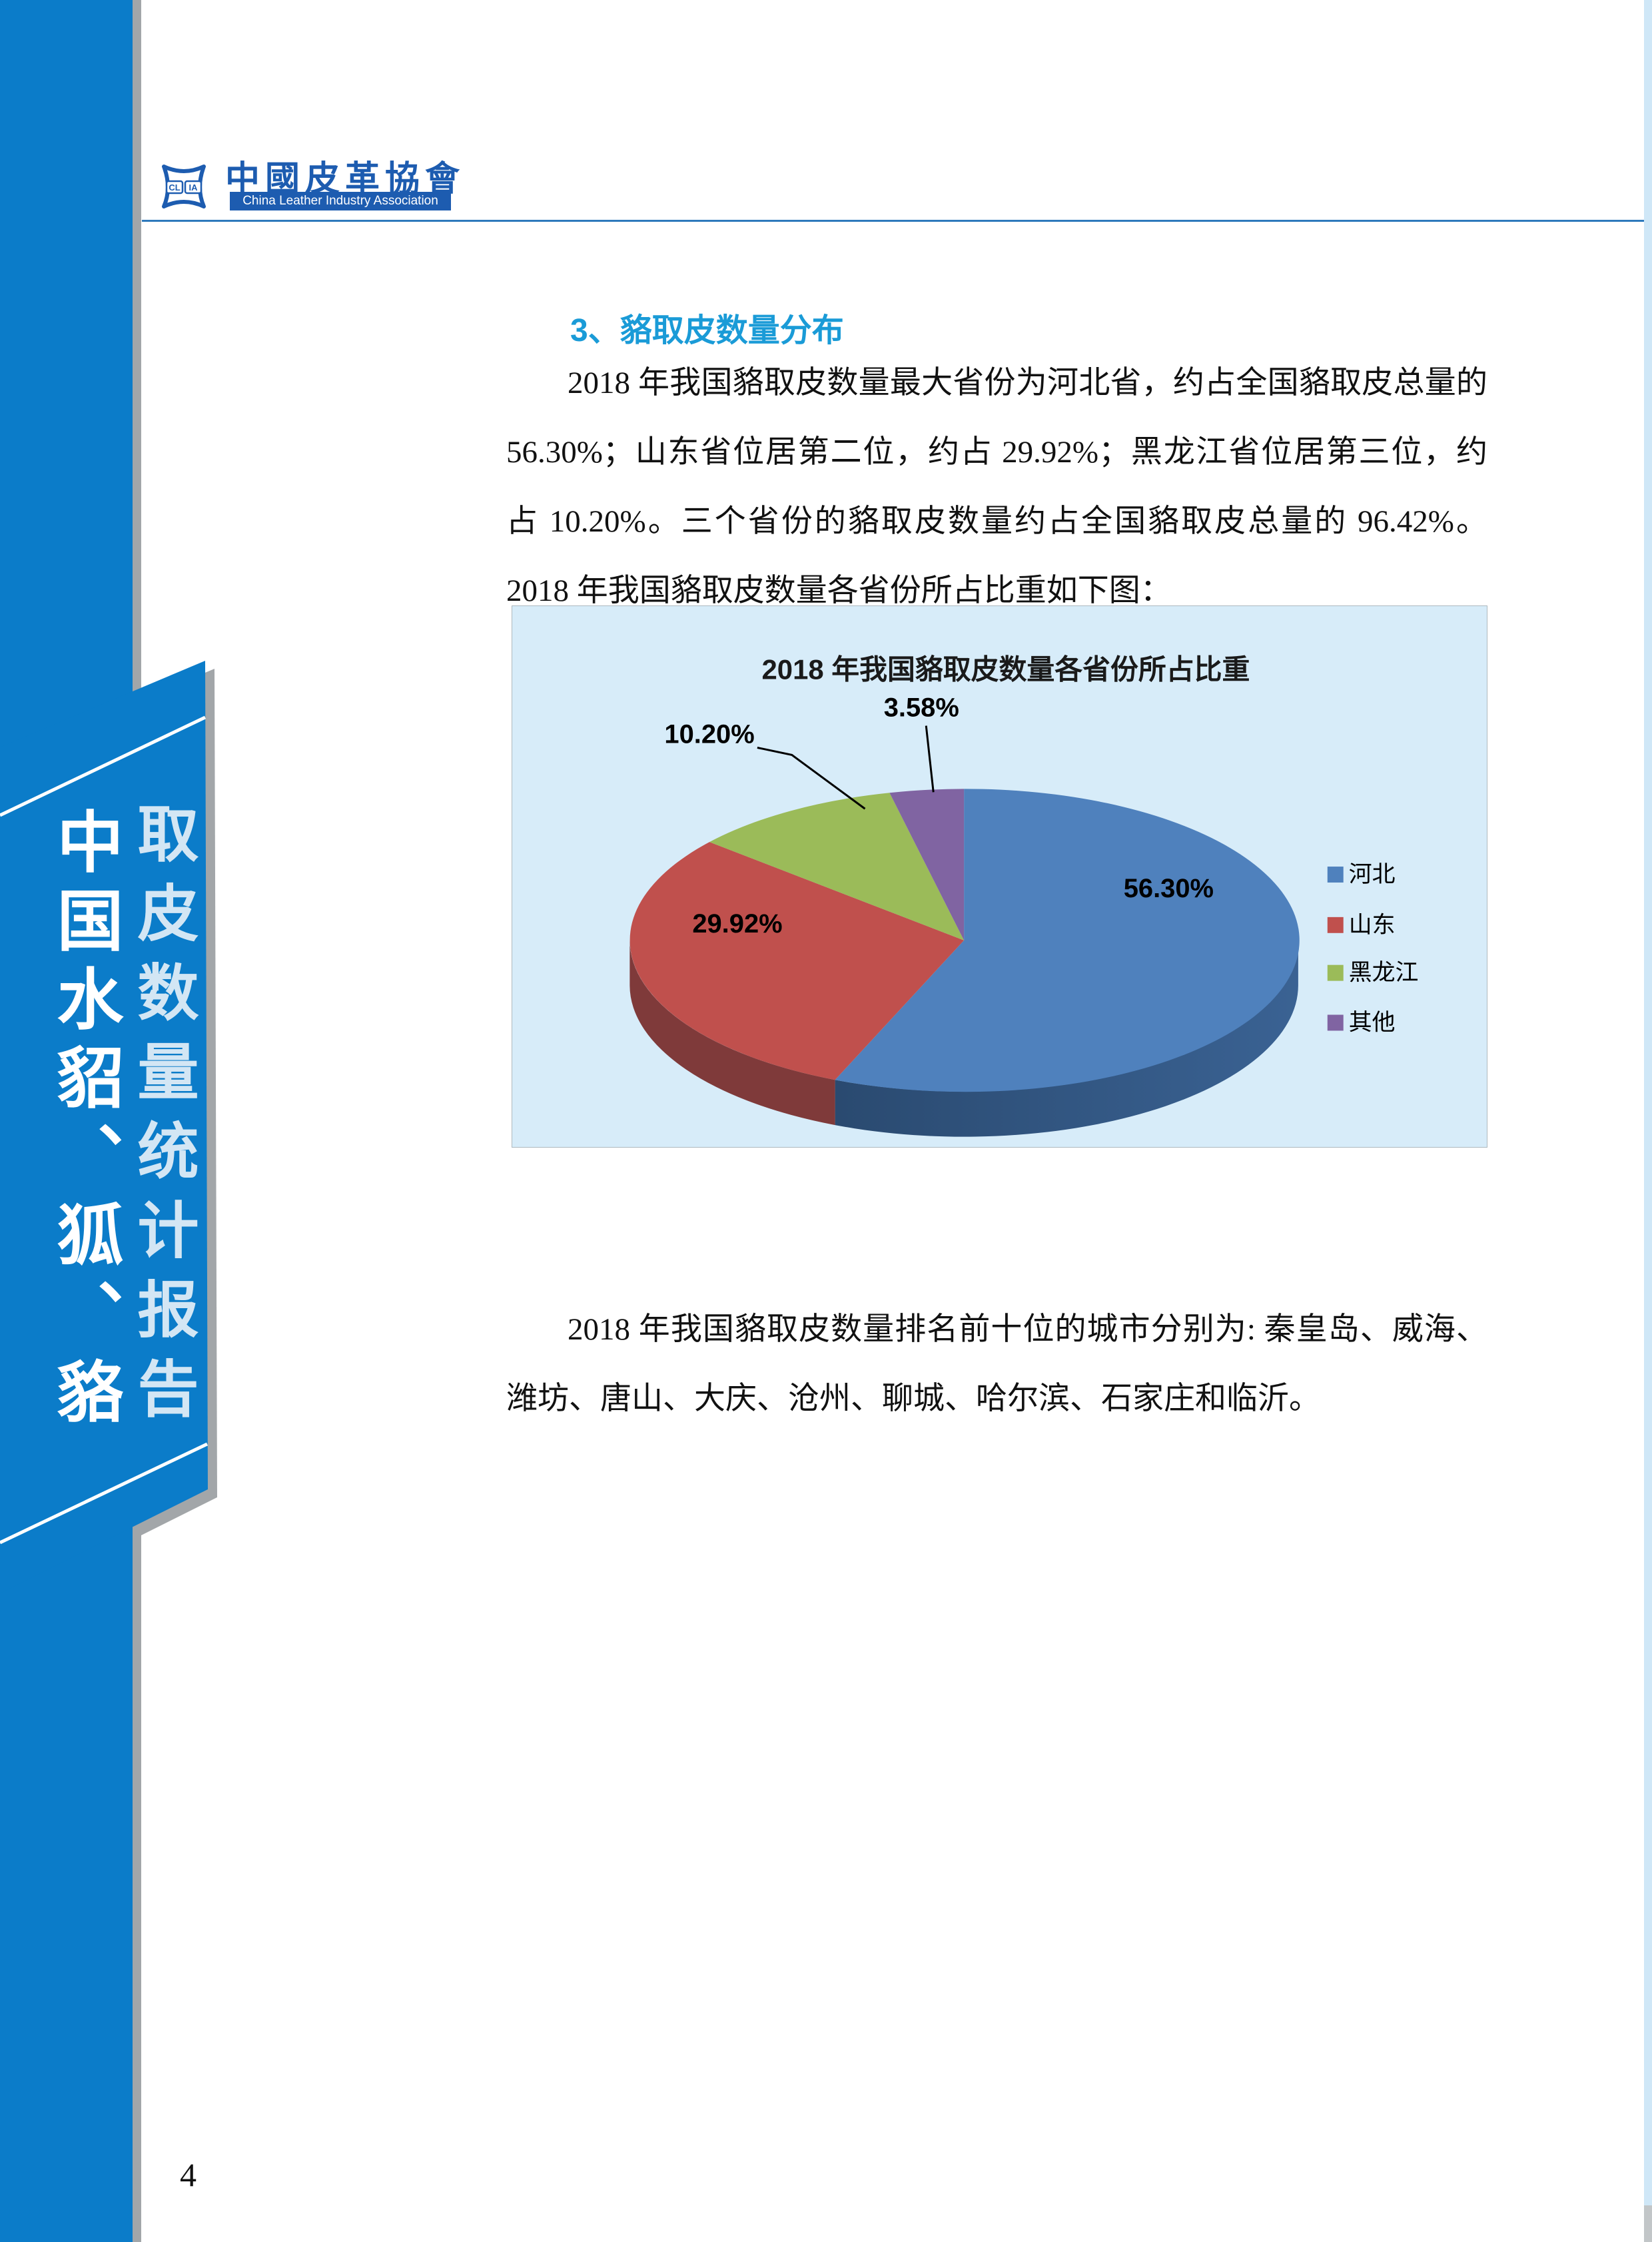 The height and width of the screenshot is (2242, 1652). I want to click on legend-swatch-shandong, so click(1335, 925).